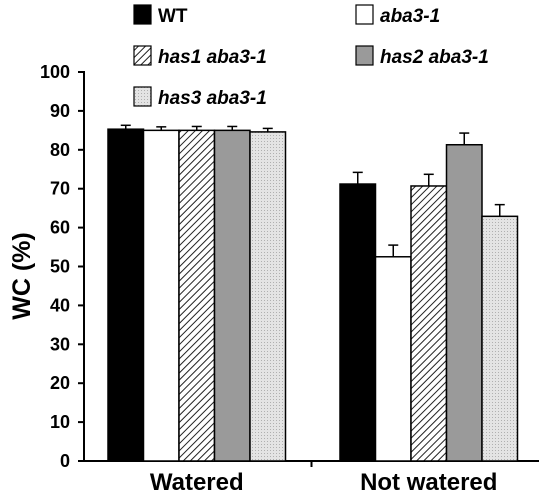  Describe the element at coordinates (55, 72) in the screenshot. I see `y-tick-label: 100` at that location.